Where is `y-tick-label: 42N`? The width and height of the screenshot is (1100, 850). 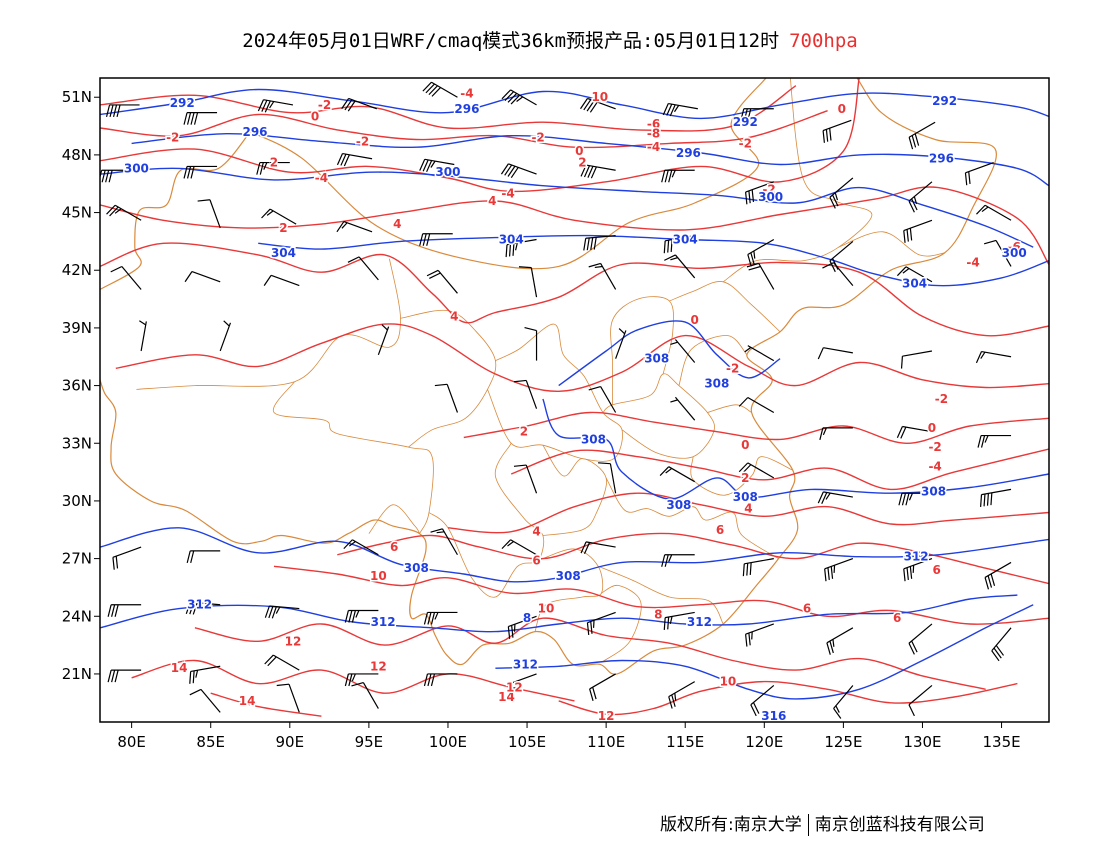
y-tick-label: 42N is located at coordinates (77, 270).